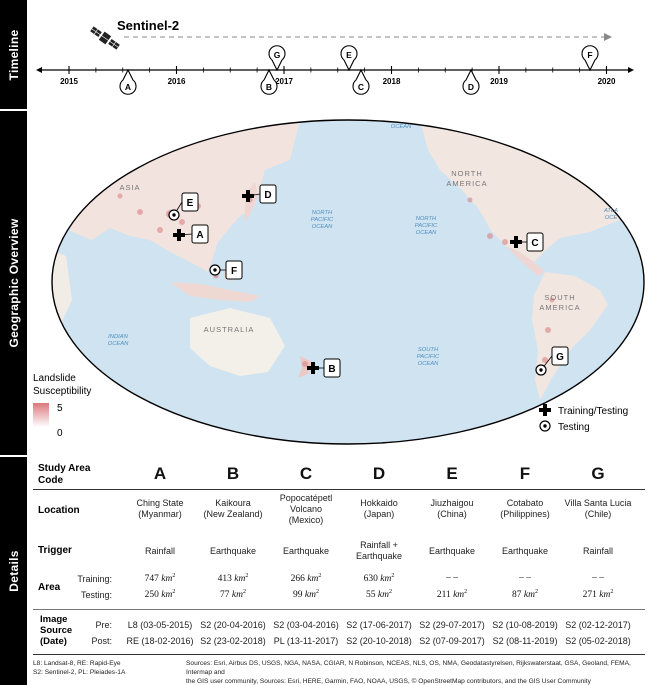  Describe the element at coordinates (13, 283) in the screenshot. I see `geo-label-text: Geographic Overview` at that location.